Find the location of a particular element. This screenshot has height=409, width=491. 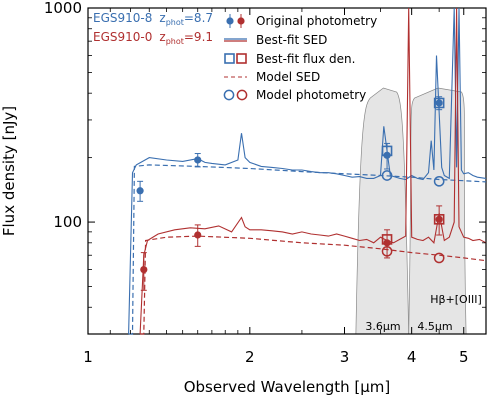

band-label-irac2: 4.5μm is located at coordinates (434, 326).